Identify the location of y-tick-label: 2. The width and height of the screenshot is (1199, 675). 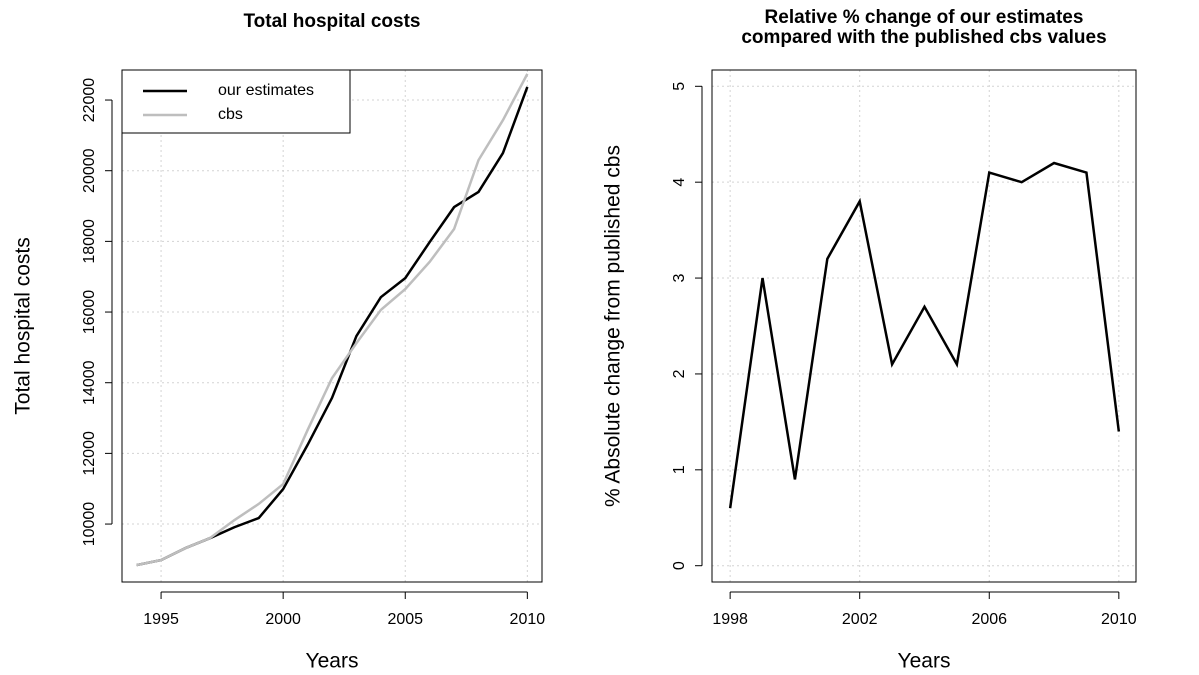
(679, 373).